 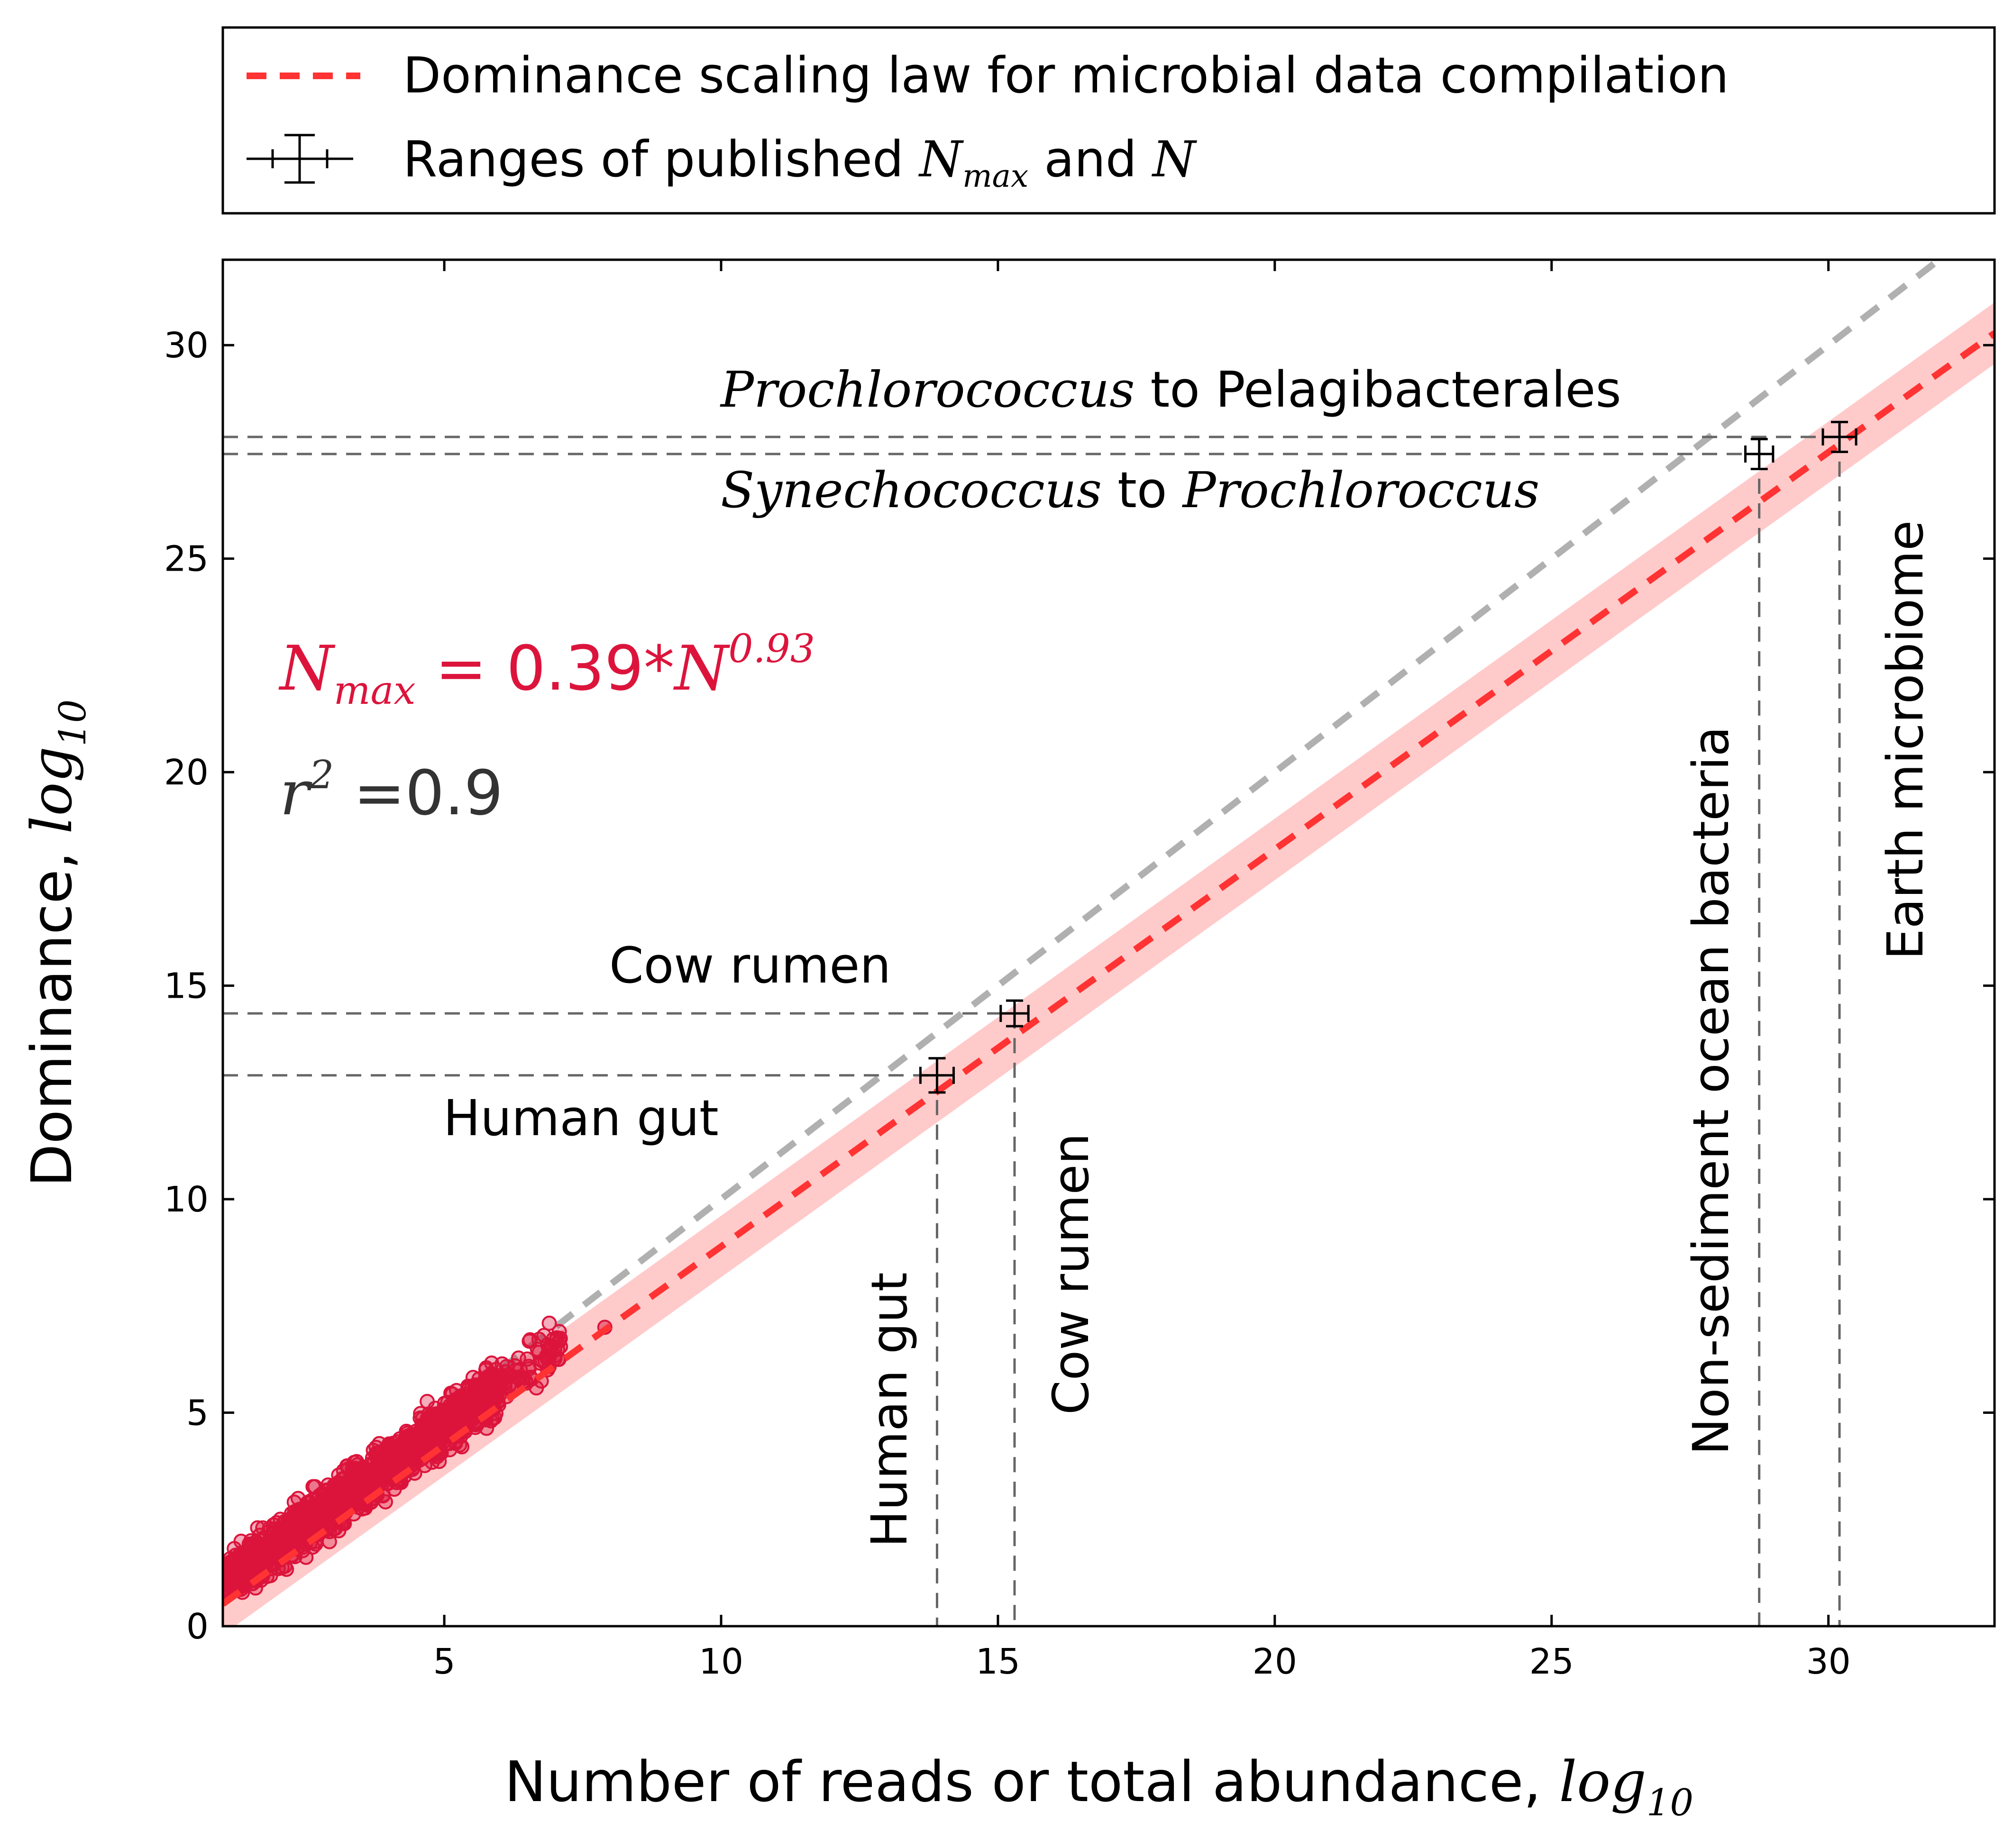 What do you see at coordinates (445, 1661) in the screenshot?
I see `x-tick-label: 5` at bounding box center [445, 1661].